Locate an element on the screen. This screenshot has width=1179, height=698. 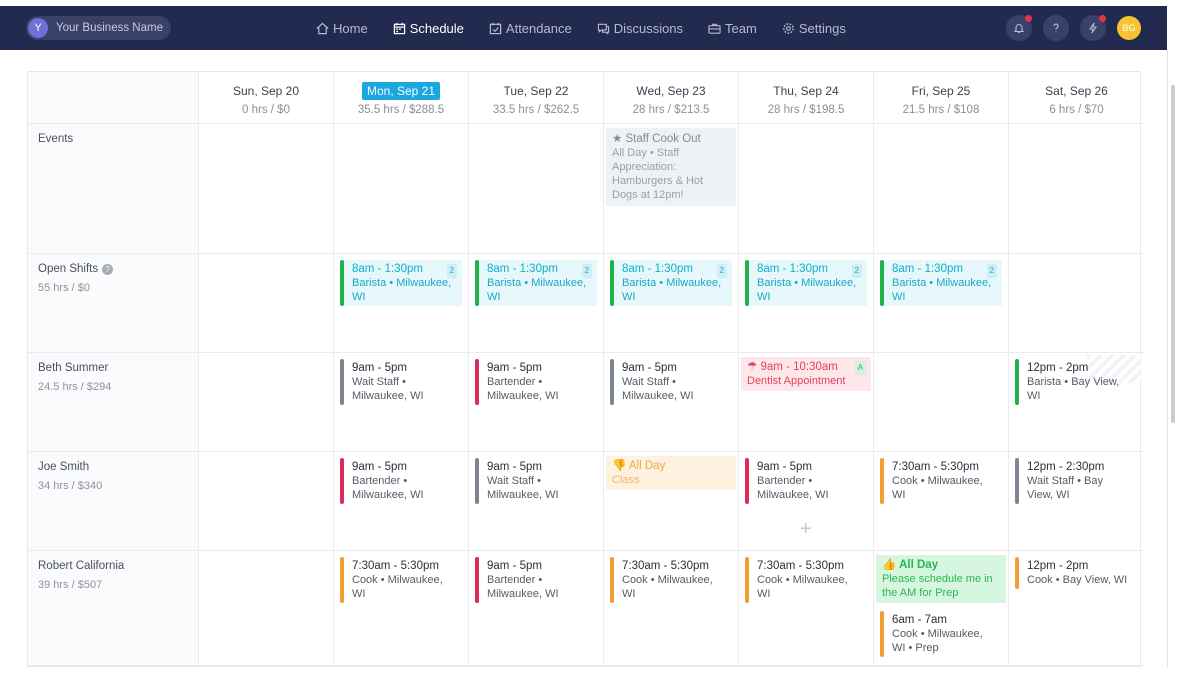
business-avatar: Y is located at coordinates (38, 28).